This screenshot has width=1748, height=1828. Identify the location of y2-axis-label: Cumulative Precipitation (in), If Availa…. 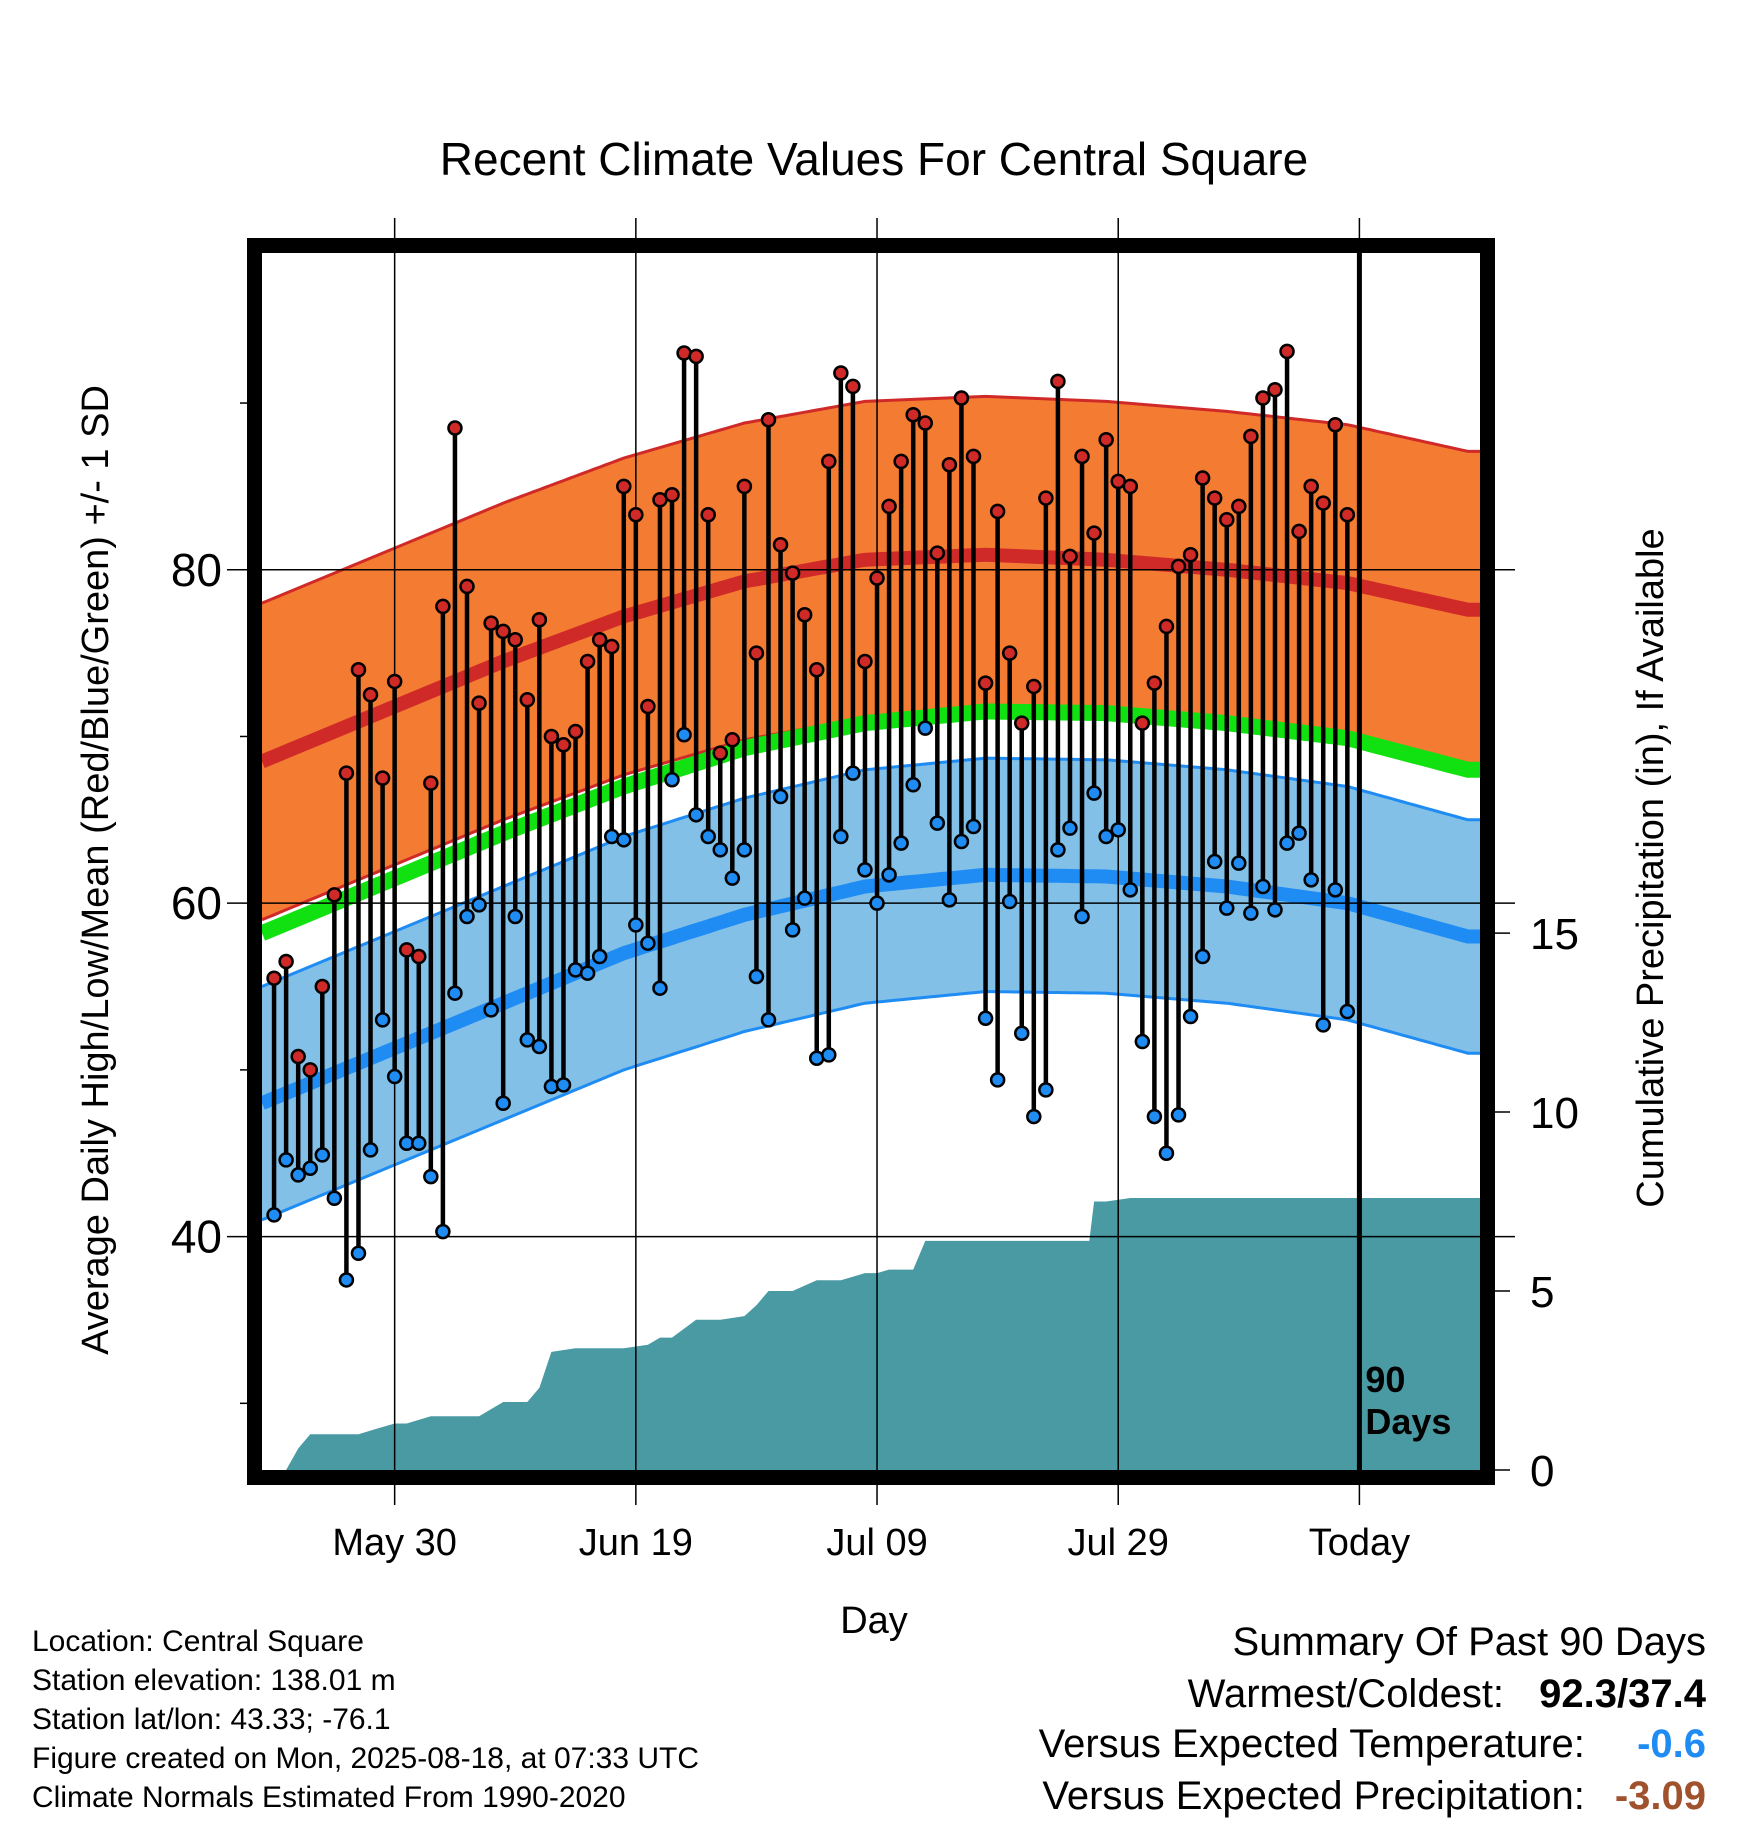
(1651, 867).